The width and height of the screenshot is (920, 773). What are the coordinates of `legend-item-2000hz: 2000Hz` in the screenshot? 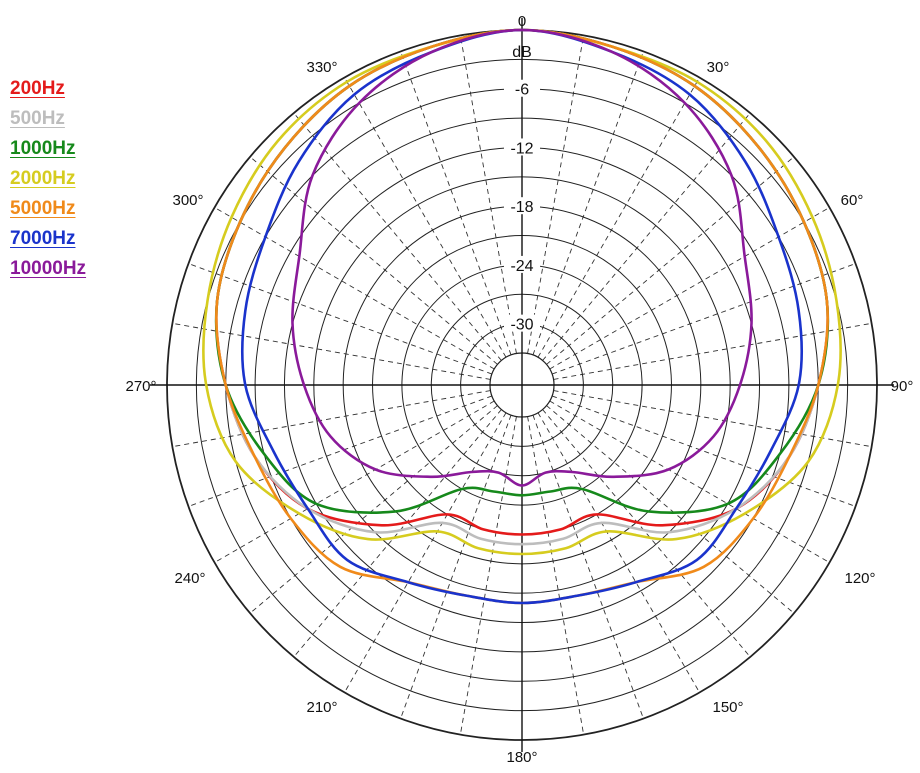 It's located at (43, 178).